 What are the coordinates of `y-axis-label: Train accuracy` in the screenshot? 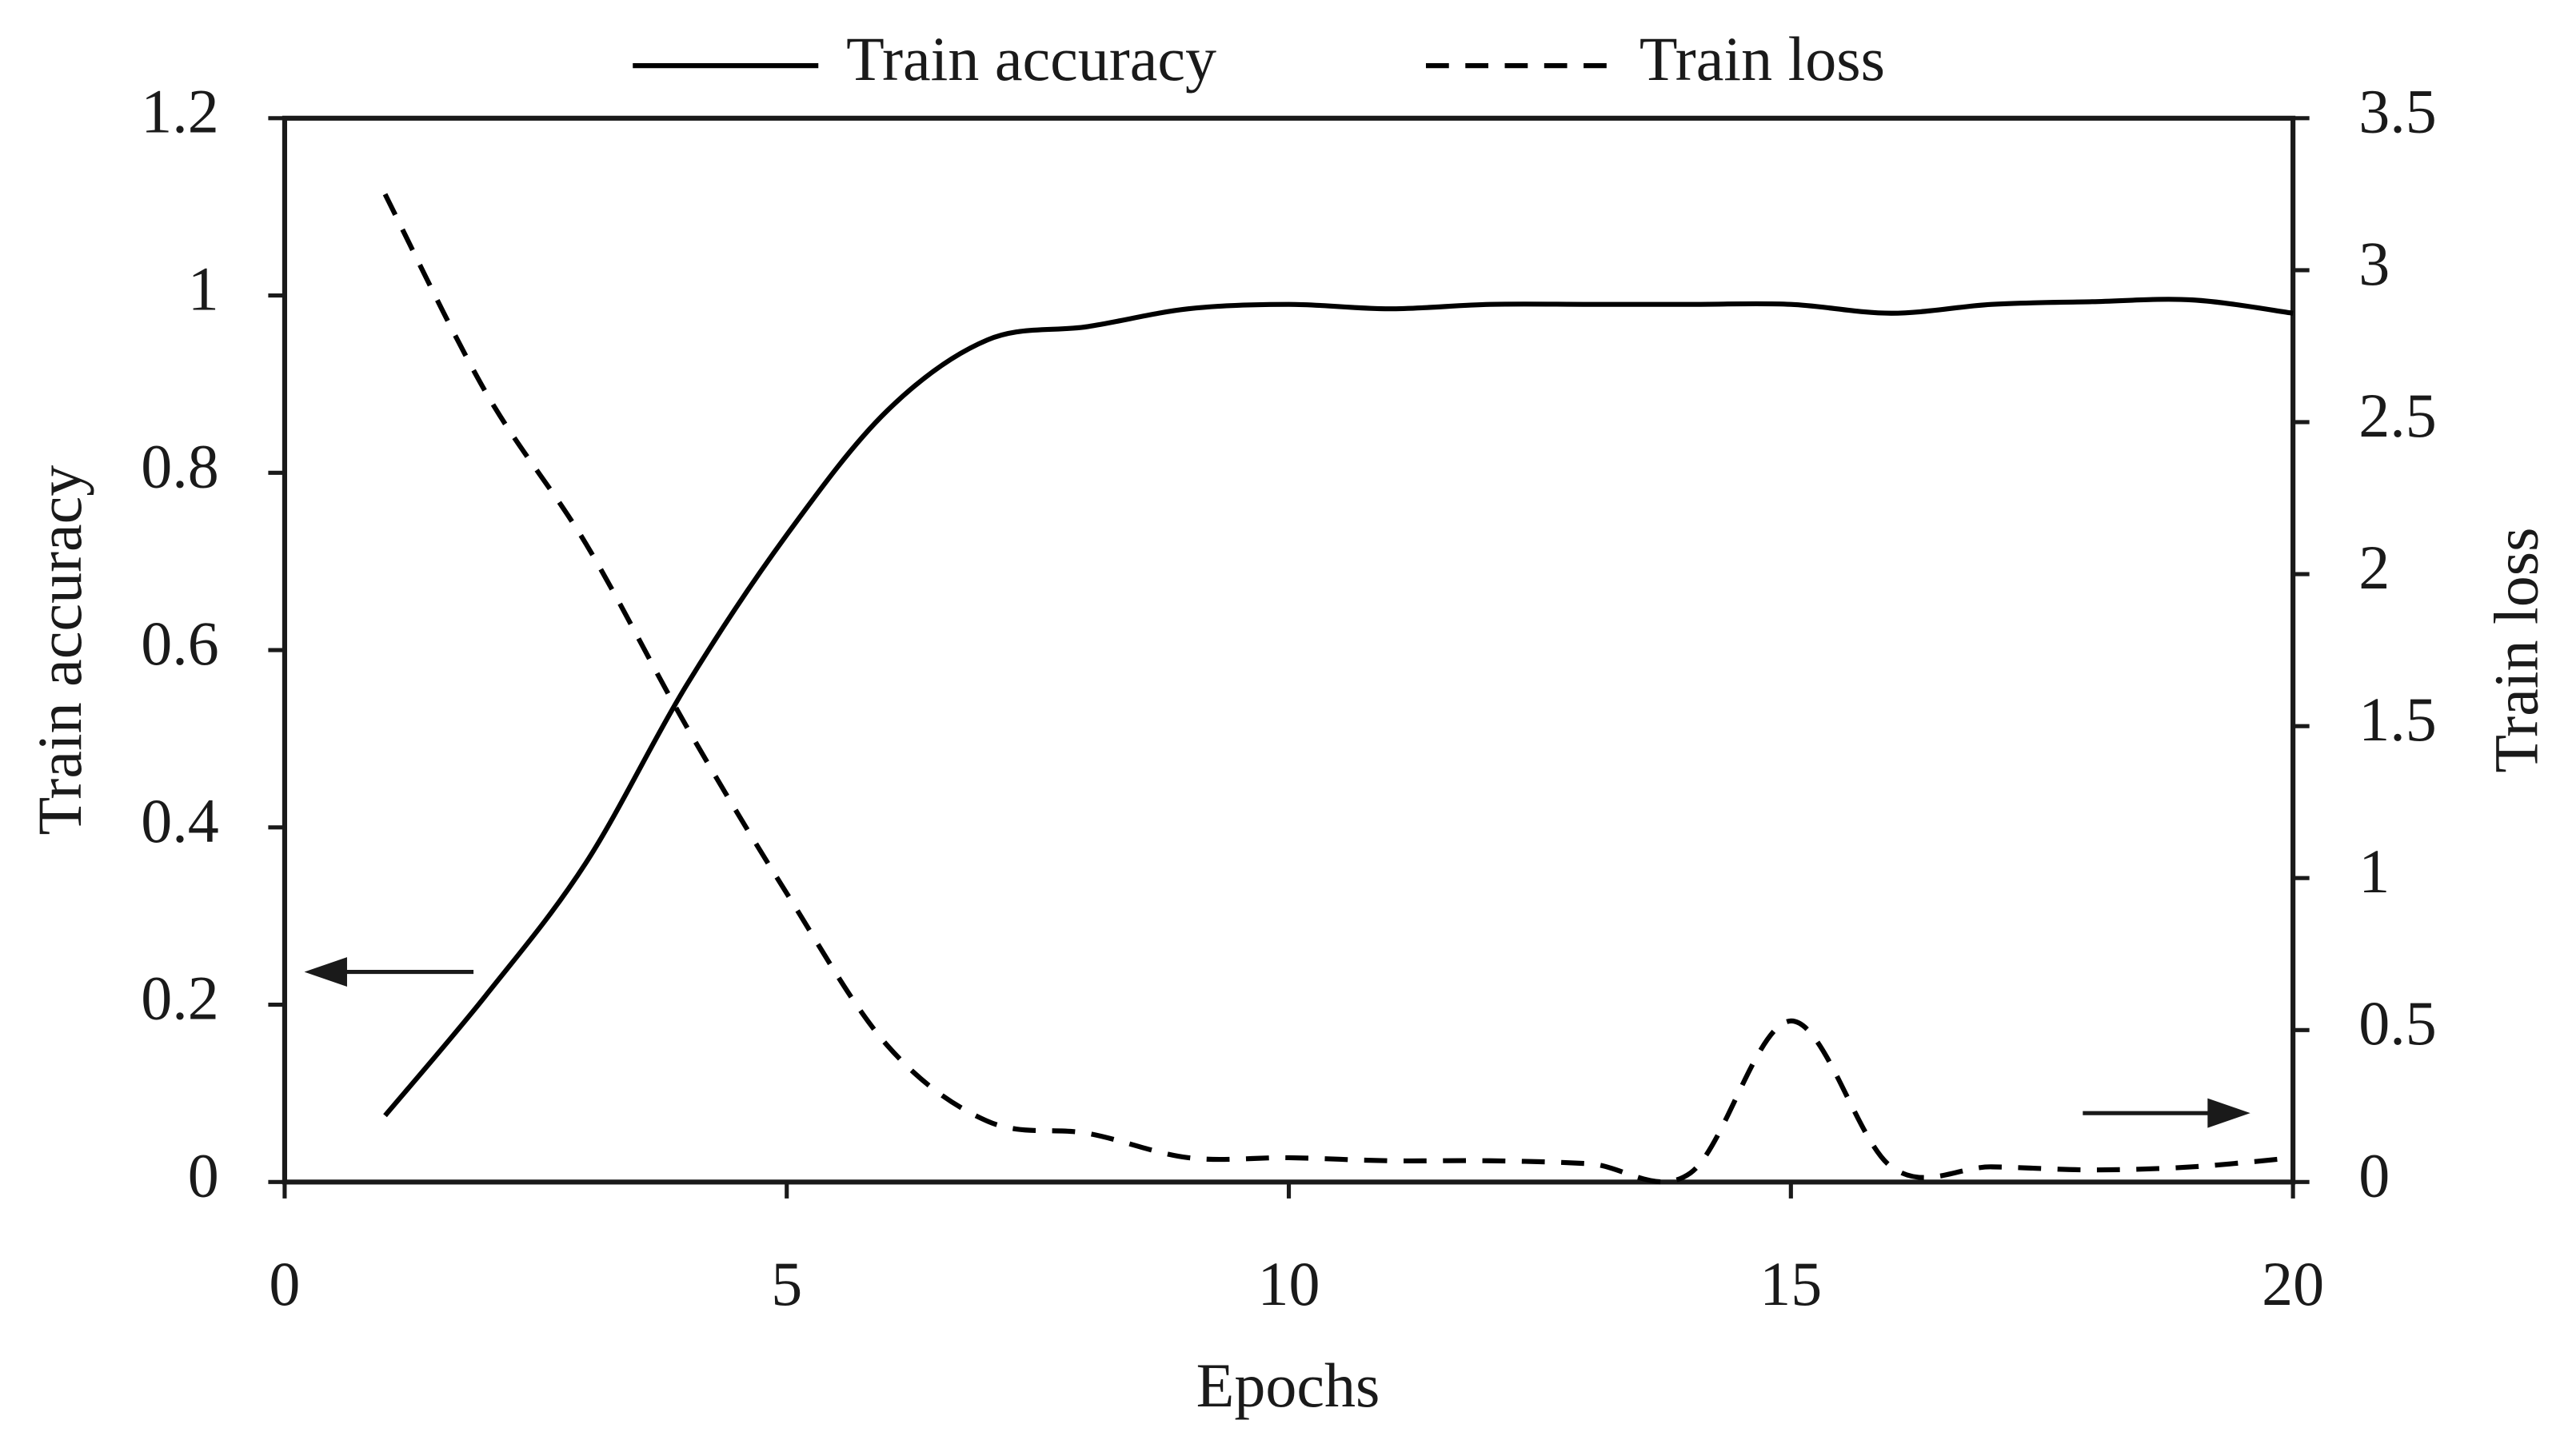 It's located at (60, 650).